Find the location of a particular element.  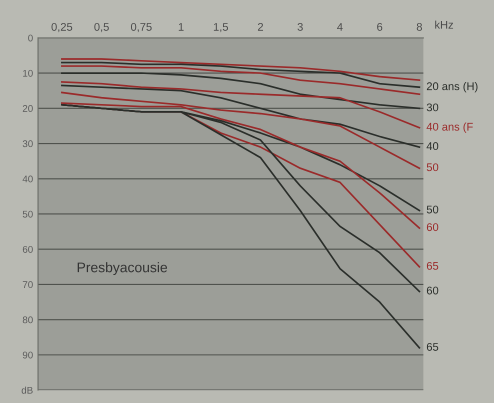

x-axis-title: kHz is located at coordinates (444, 24).